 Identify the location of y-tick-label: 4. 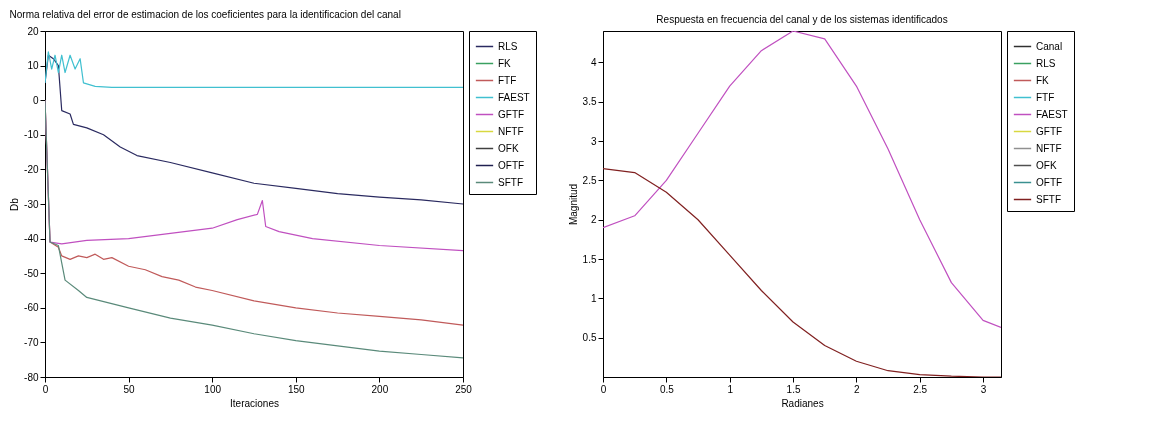
(593, 62).